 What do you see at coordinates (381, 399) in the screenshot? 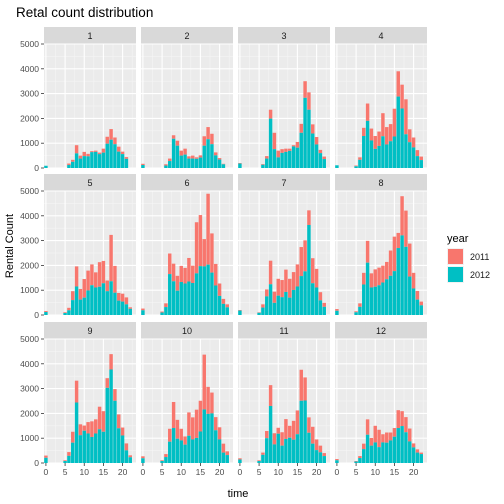
I see `facet-panel-12: 12 0 5 10 15 20` at bounding box center [381, 399].